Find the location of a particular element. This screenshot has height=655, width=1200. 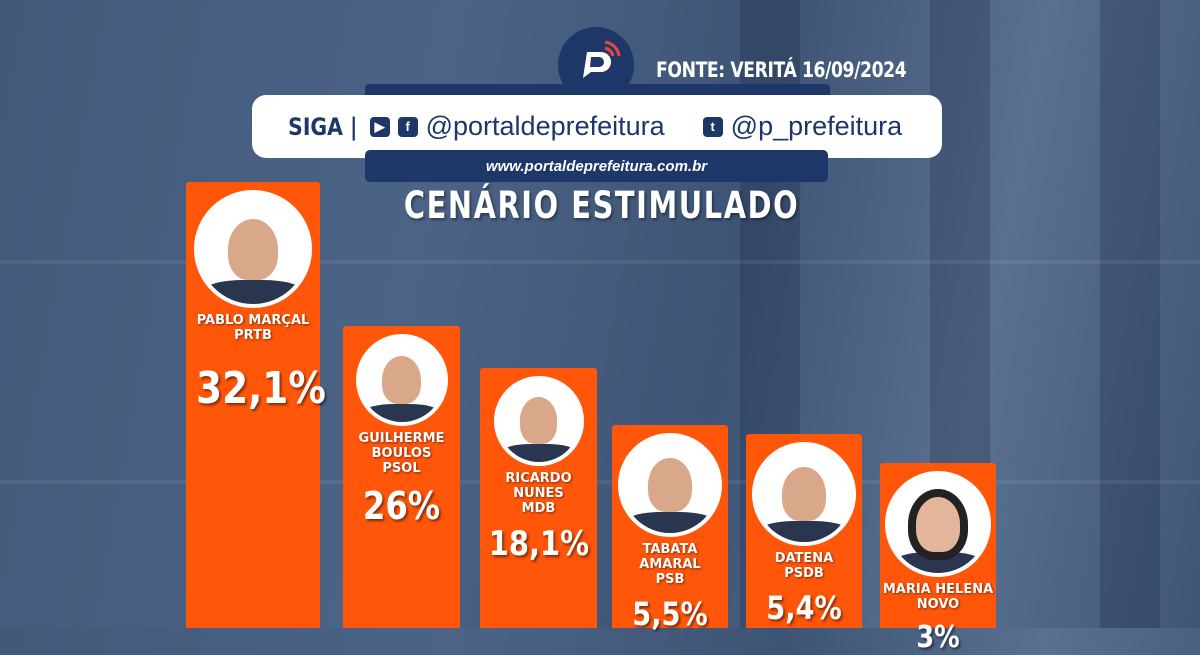

candidate-name: PABLO MARÇAL is located at coordinates (253, 320).